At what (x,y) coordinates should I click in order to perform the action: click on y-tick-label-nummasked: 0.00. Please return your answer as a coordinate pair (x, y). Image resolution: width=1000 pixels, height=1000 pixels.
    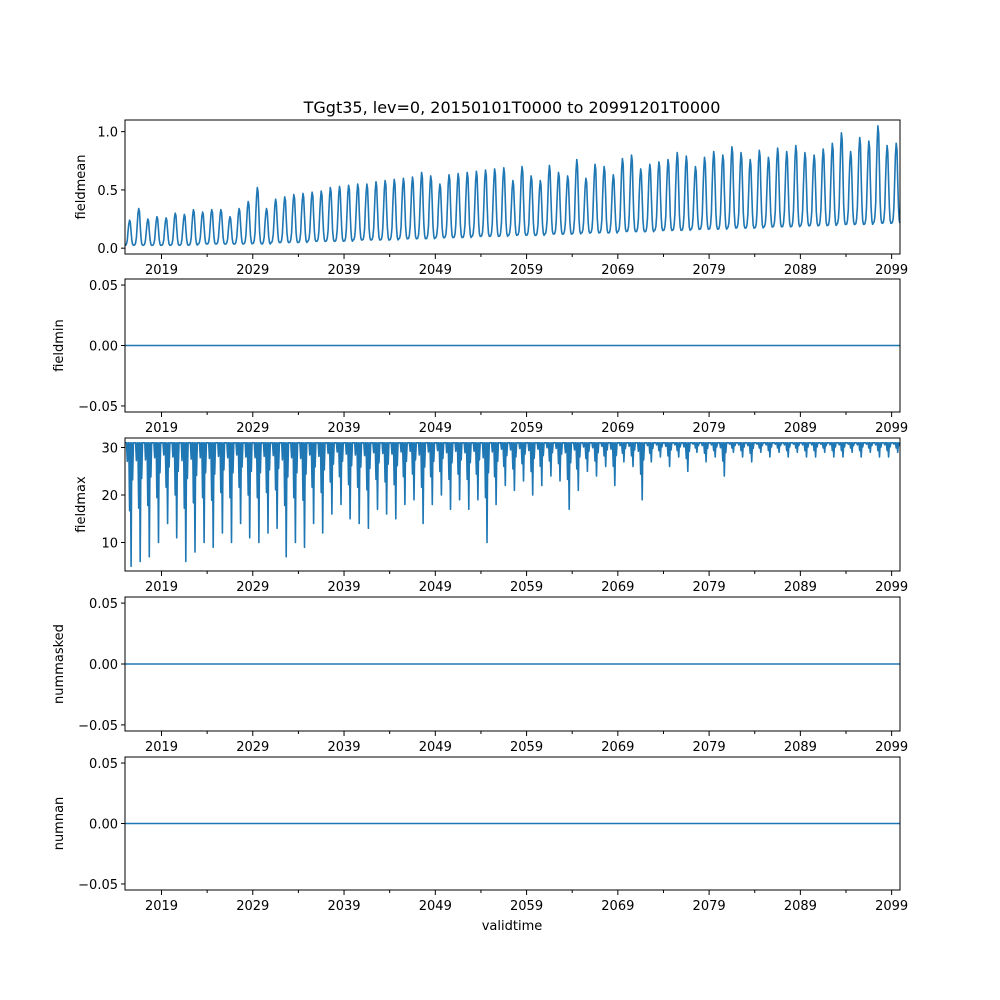
    Looking at the image, I should click on (103, 665).